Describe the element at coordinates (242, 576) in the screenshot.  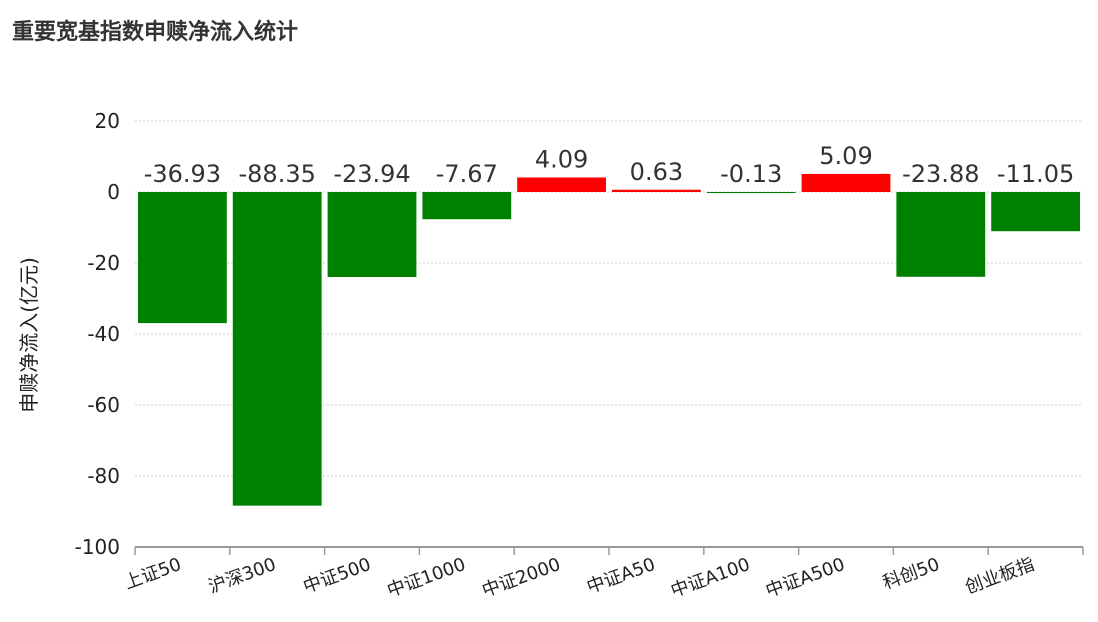
I see `x-tick-label: 沪深300` at that location.